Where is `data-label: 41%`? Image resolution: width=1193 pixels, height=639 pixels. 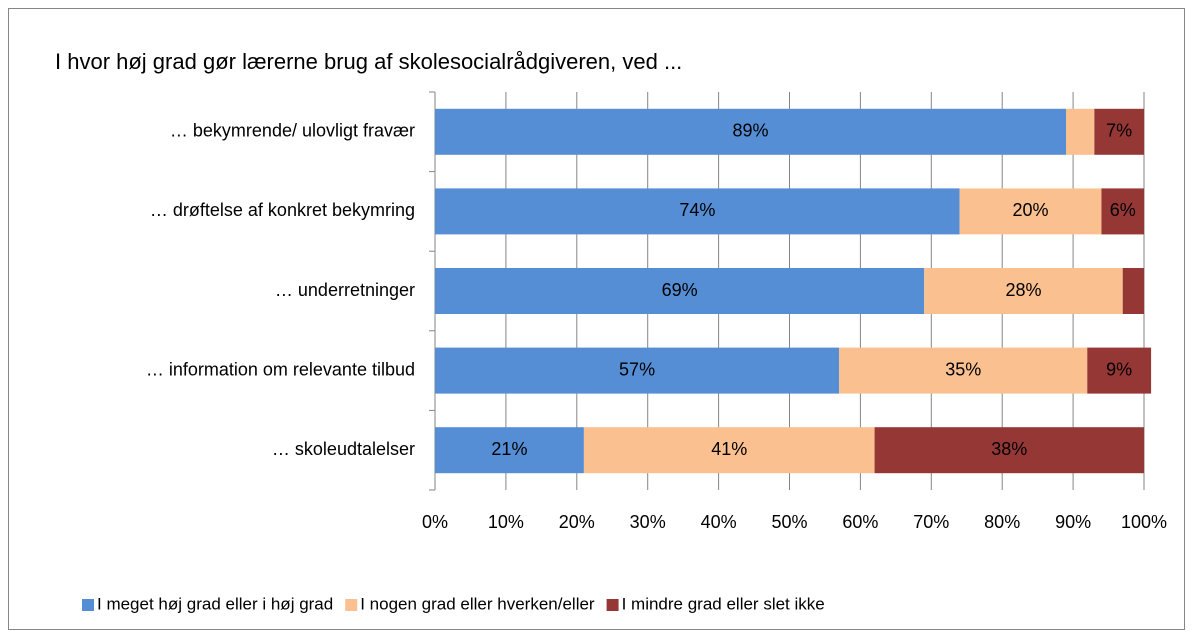 data-label: 41% is located at coordinates (729, 449).